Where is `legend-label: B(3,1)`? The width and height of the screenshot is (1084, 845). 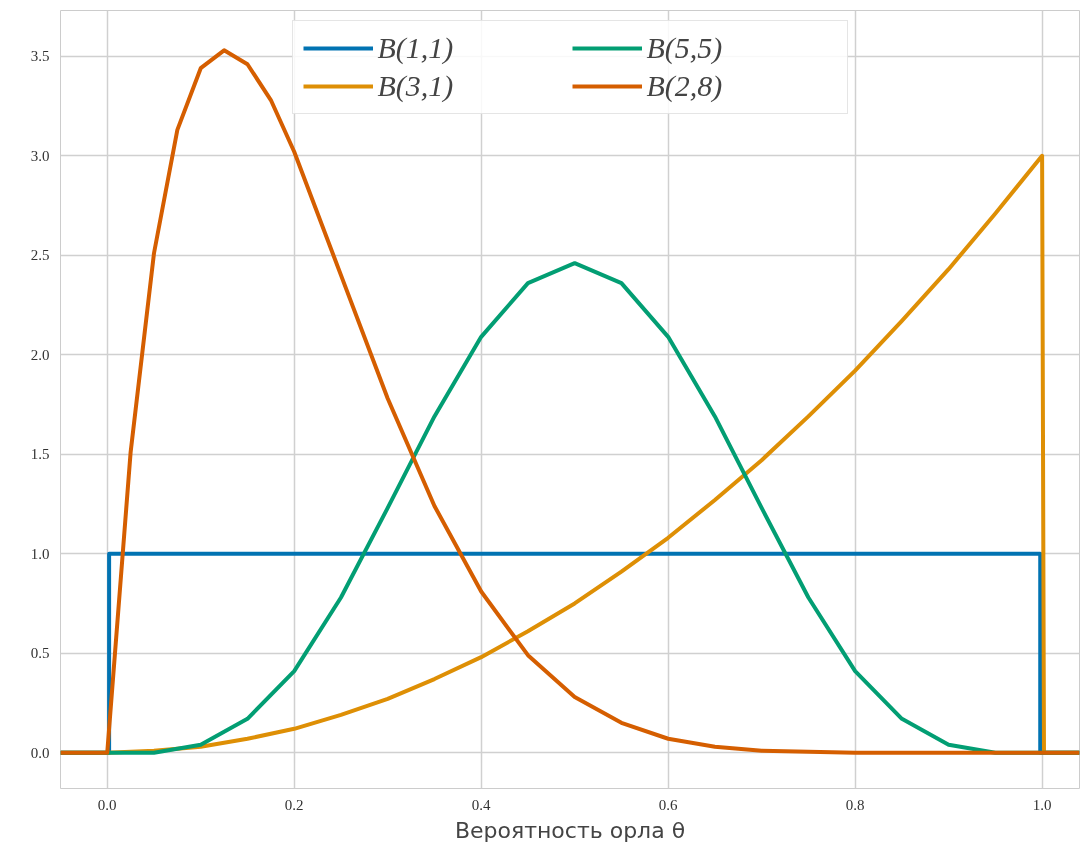 legend-label: B(3,1) is located at coordinates (416, 86).